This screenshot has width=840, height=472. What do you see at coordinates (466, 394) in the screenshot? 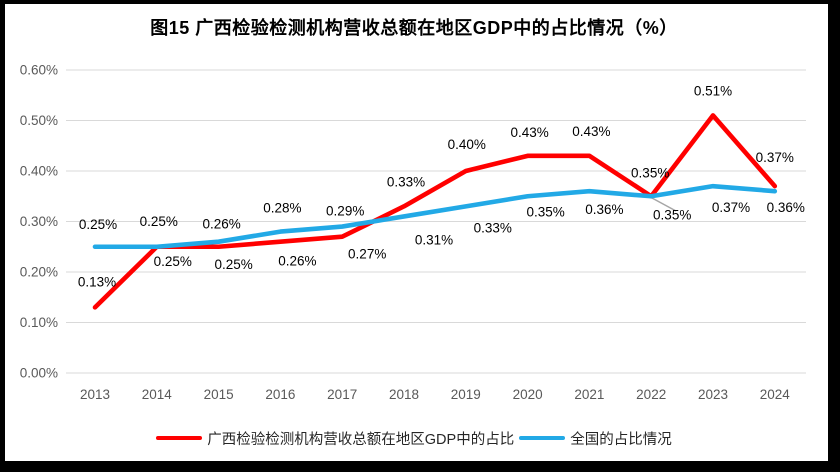
I see `x-tick-label: 2019` at bounding box center [466, 394].